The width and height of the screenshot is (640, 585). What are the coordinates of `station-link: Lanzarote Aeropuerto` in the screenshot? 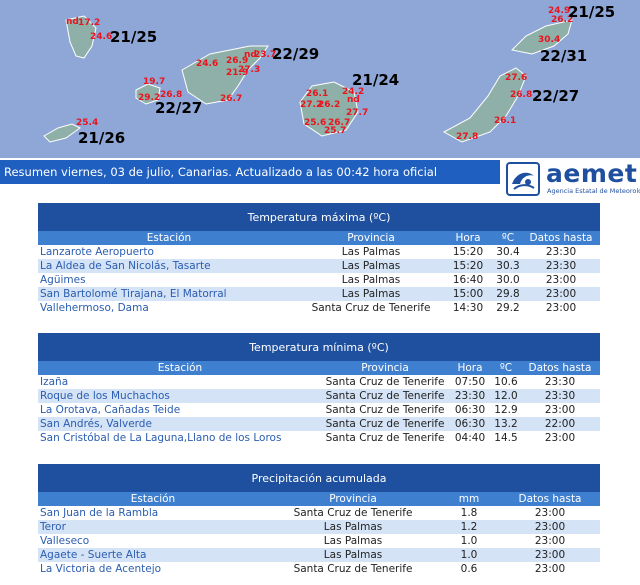 It's located at (97, 252).